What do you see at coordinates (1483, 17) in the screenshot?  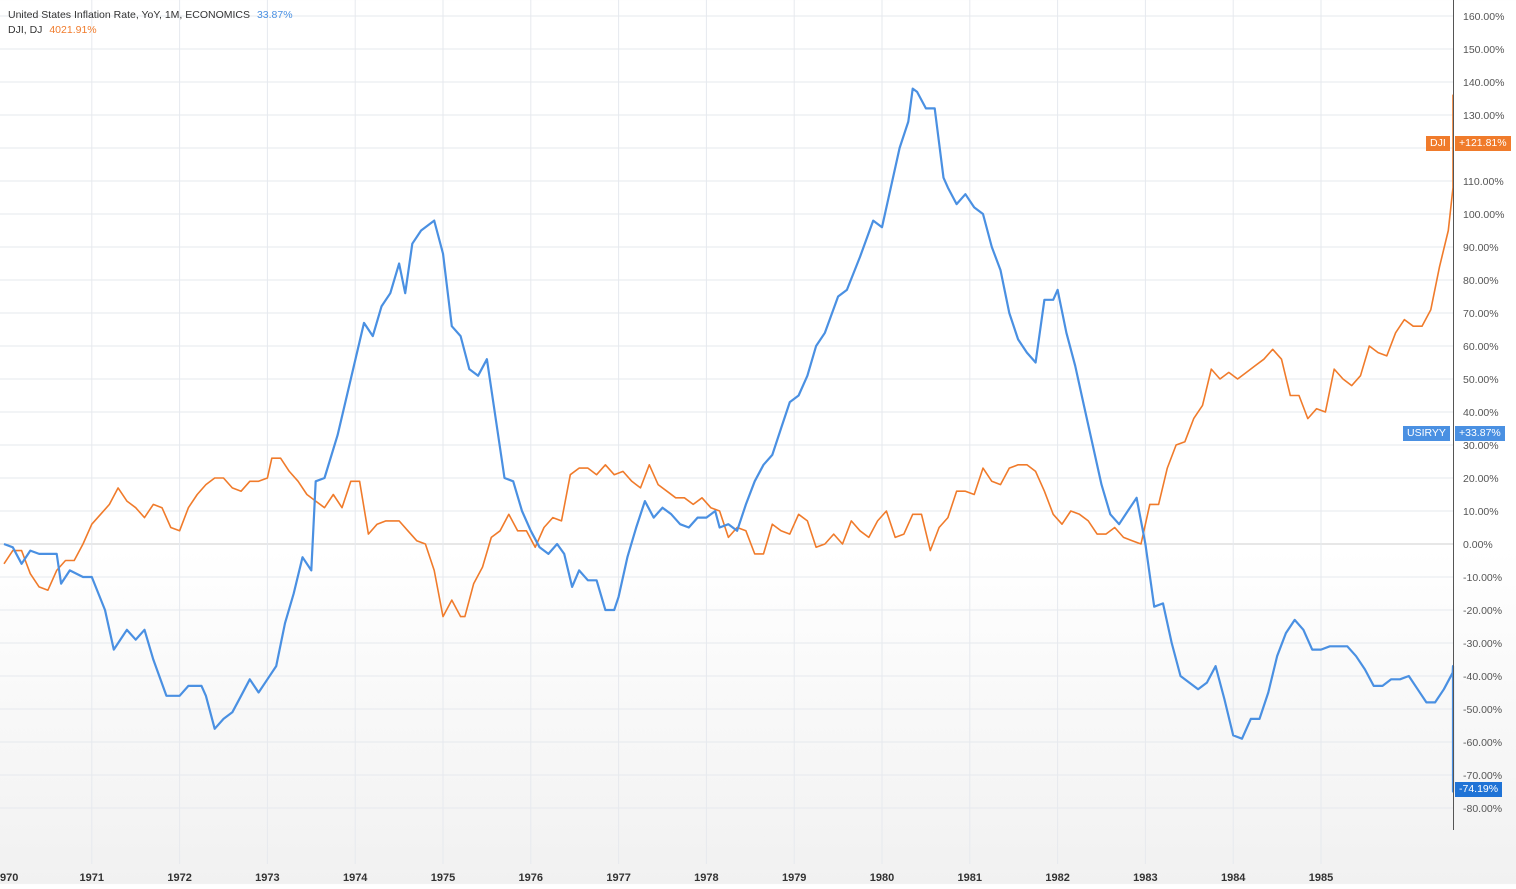 I see `y-tick-label: 160.00%` at bounding box center [1483, 17].